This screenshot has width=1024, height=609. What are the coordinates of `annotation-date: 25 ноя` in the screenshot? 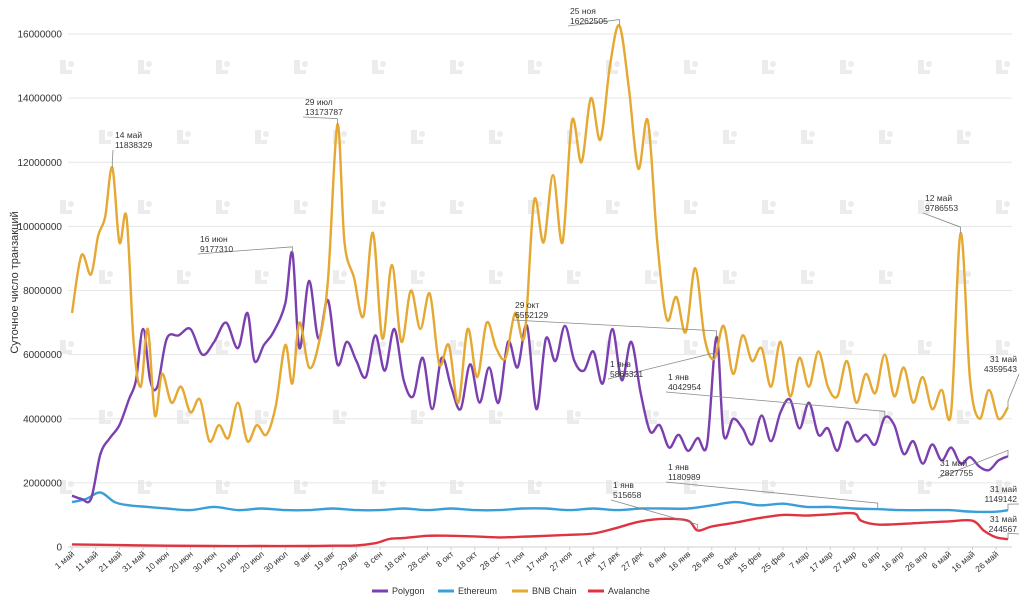 It's located at (583, 11).